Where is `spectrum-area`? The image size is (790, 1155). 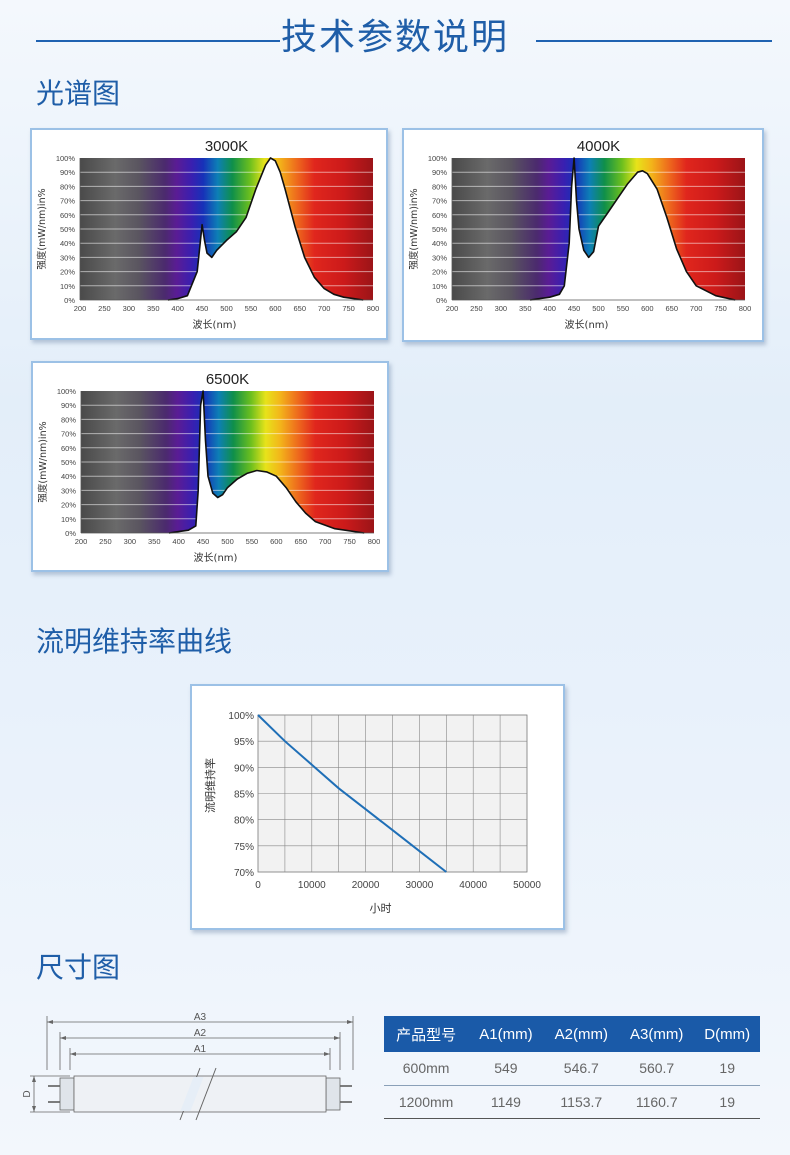
spectrum-area is located at coordinates (265, 229).